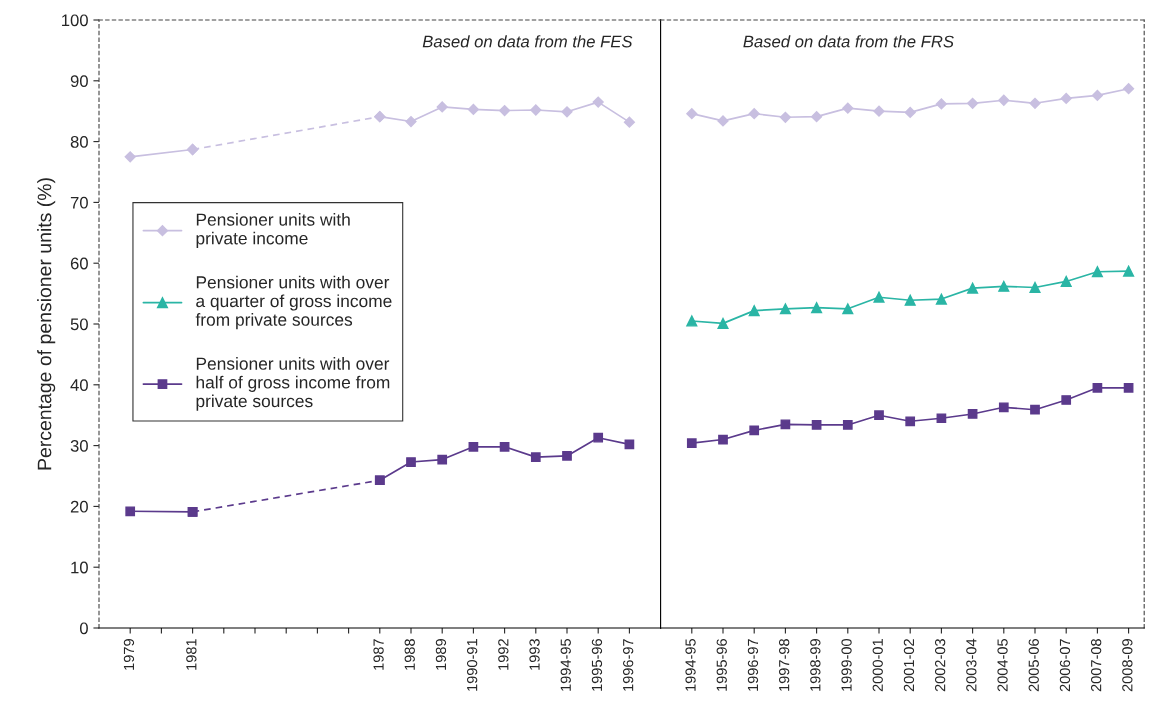 This screenshot has width=1155, height=715. What do you see at coordinates (83, 628) in the screenshot?
I see `y-tick-label: 0` at bounding box center [83, 628].